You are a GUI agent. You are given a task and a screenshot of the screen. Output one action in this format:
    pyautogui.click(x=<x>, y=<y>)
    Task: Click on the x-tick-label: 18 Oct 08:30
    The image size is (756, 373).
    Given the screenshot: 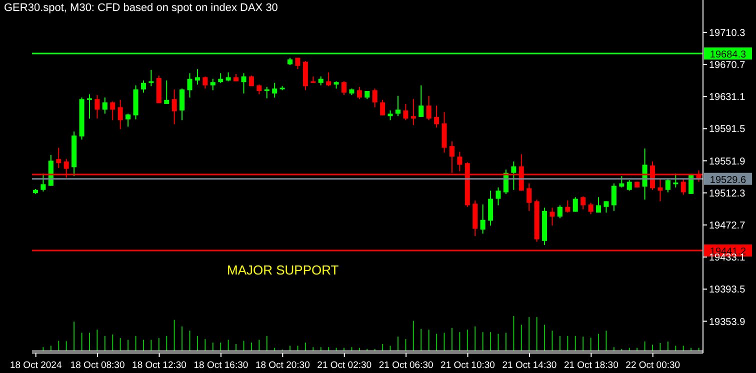 What is the action you would take?
    pyautogui.click(x=97, y=365)
    